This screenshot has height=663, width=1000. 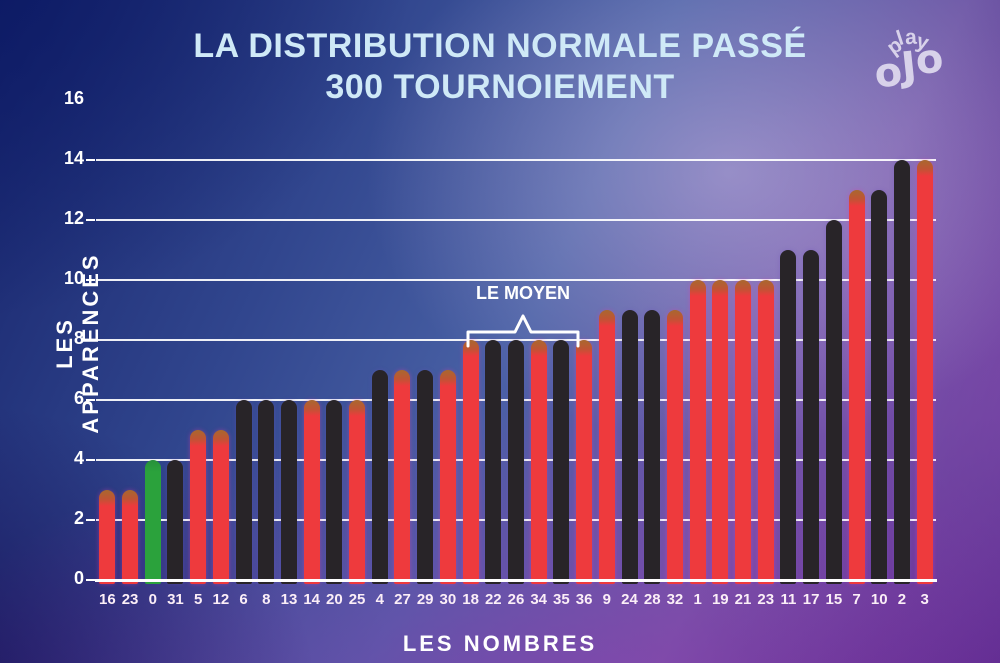 I want to click on bar-7-idx33, so click(x=856, y=387).